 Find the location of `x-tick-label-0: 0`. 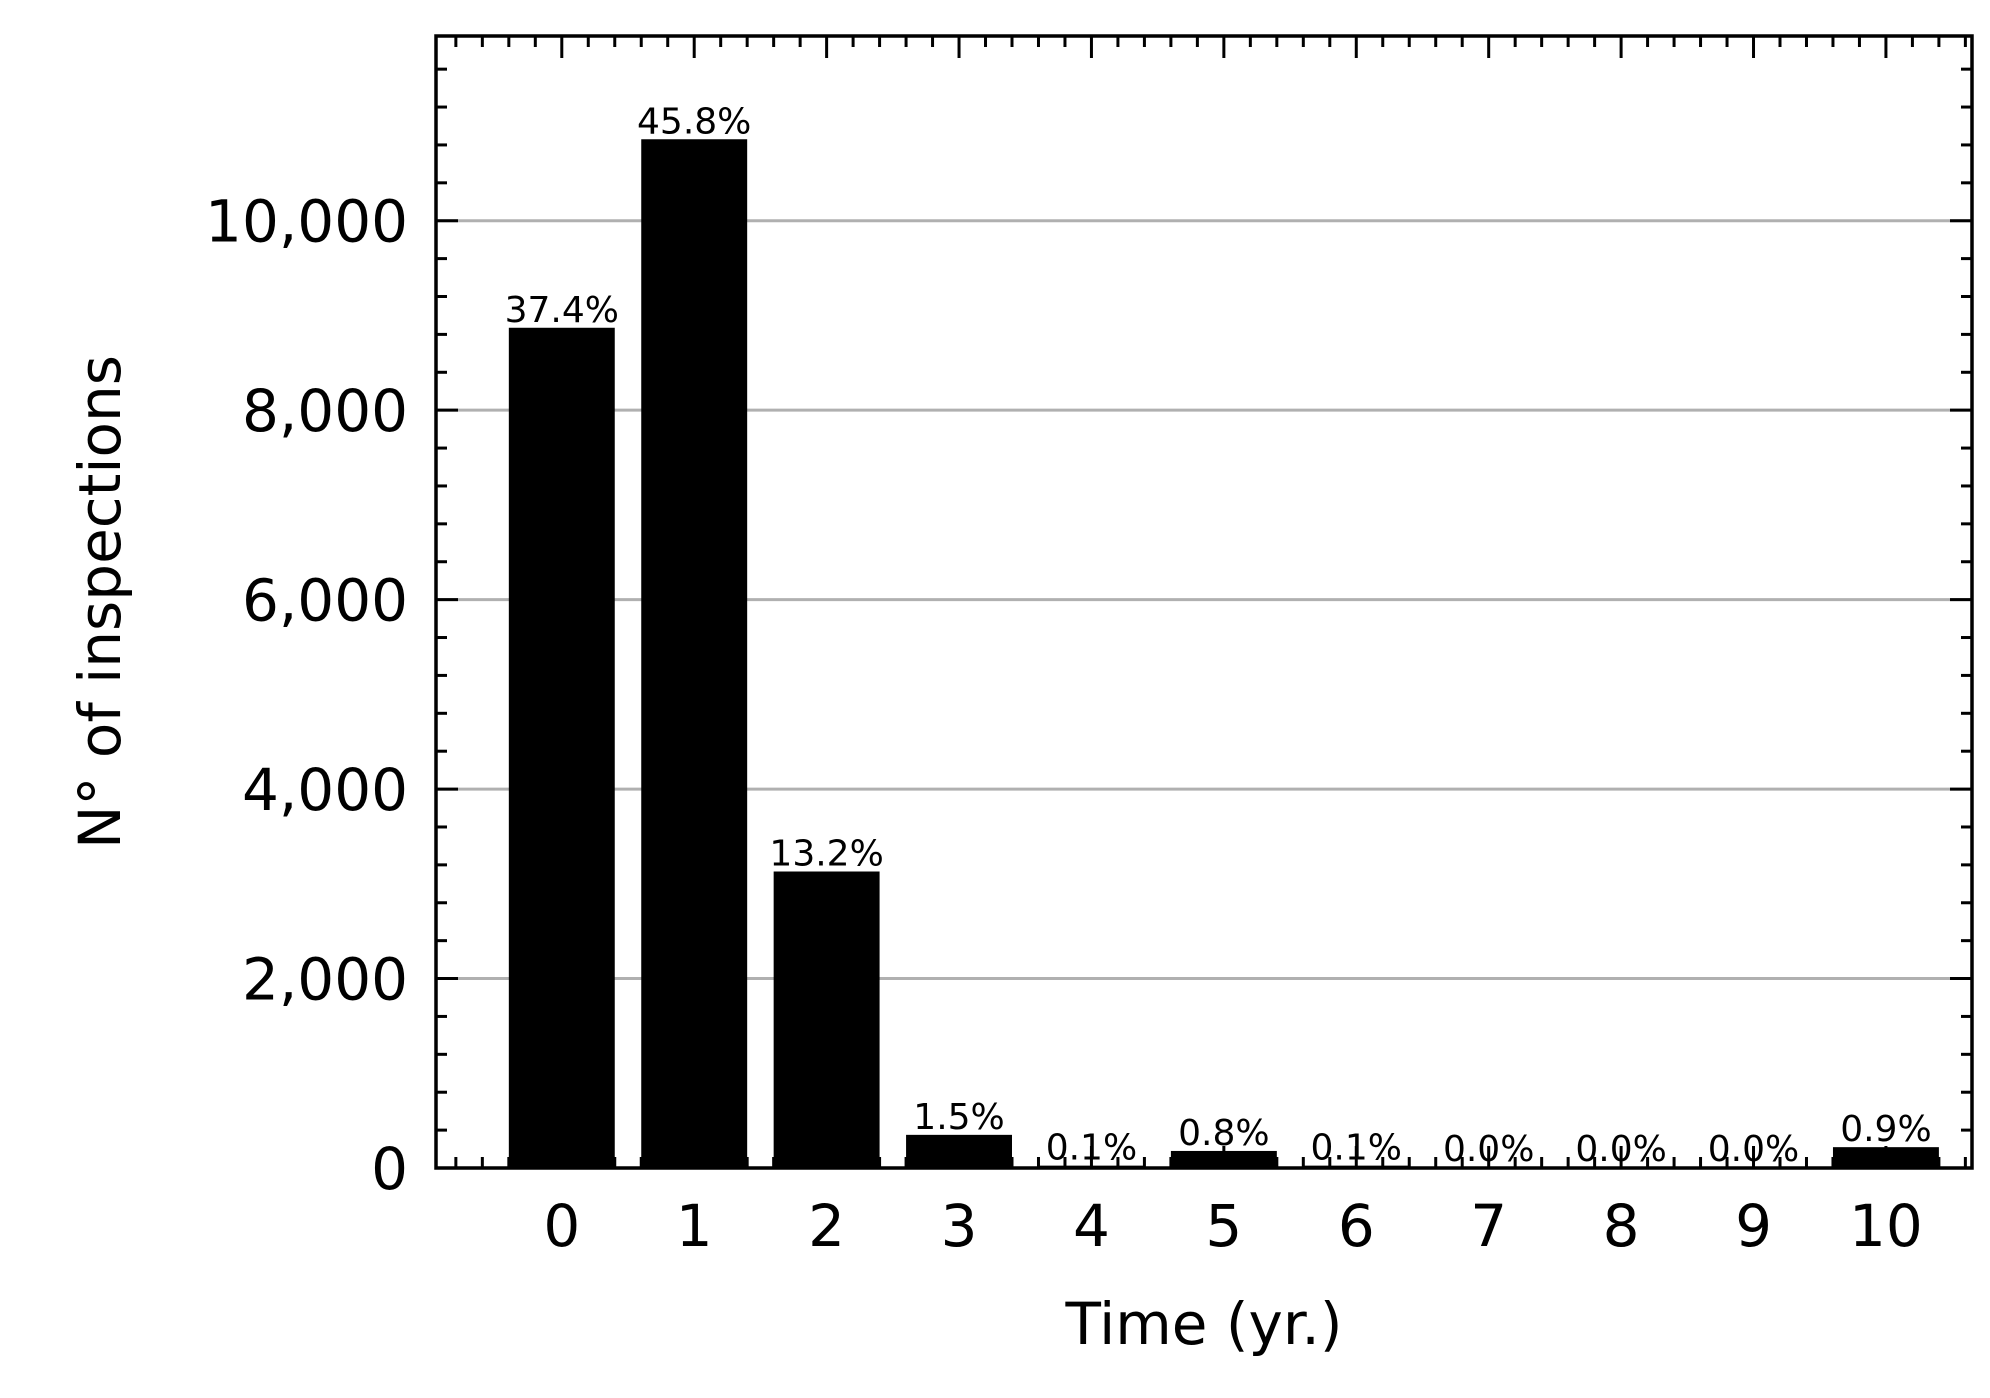

x-tick-label-0: 0 is located at coordinates (561, 1226).